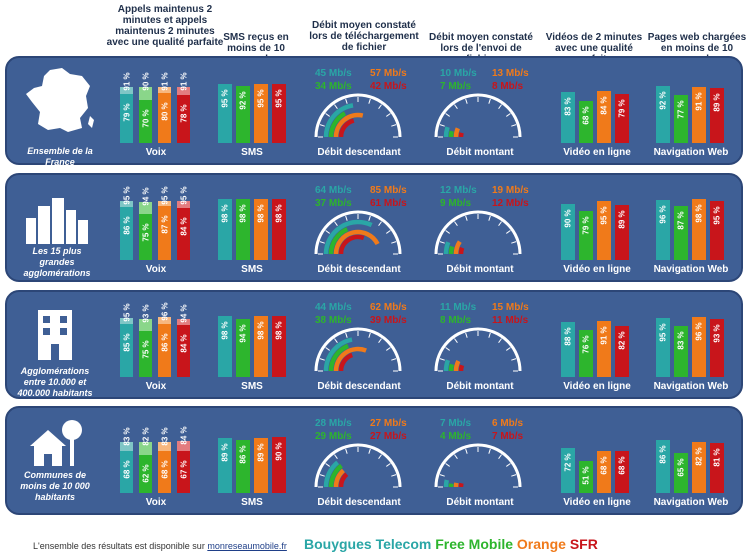 The width and height of the screenshot is (750, 556). What do you see at coordinates (622, 340) in the screenshot?
I see `row2-video-label: 82 %` at bounding box center [622, 340].